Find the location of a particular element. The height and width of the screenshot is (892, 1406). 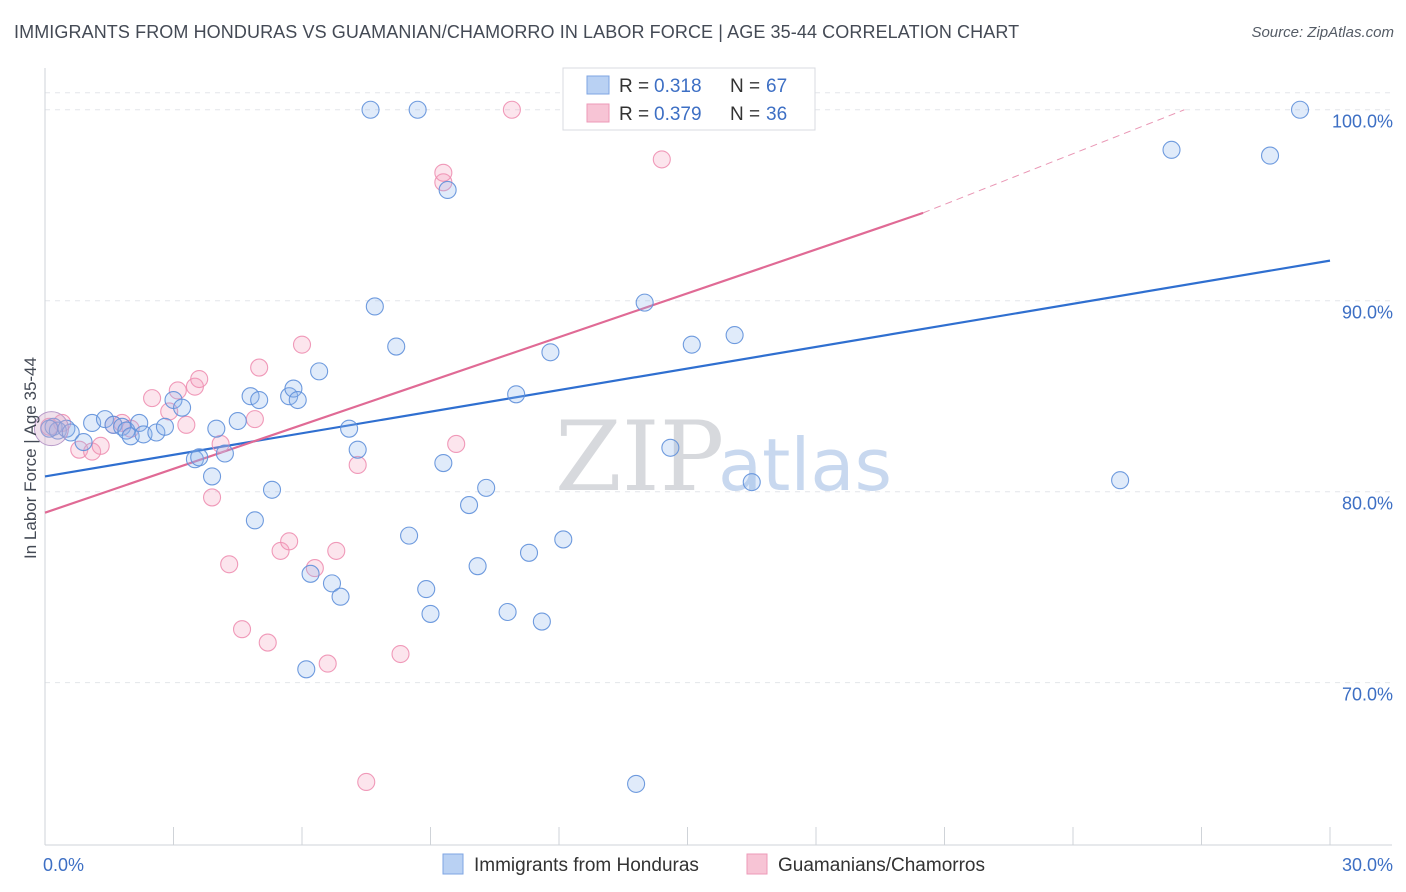

bottom-legend-label-blue: Immigrants from Honduras is located at coordinates (586, 865).